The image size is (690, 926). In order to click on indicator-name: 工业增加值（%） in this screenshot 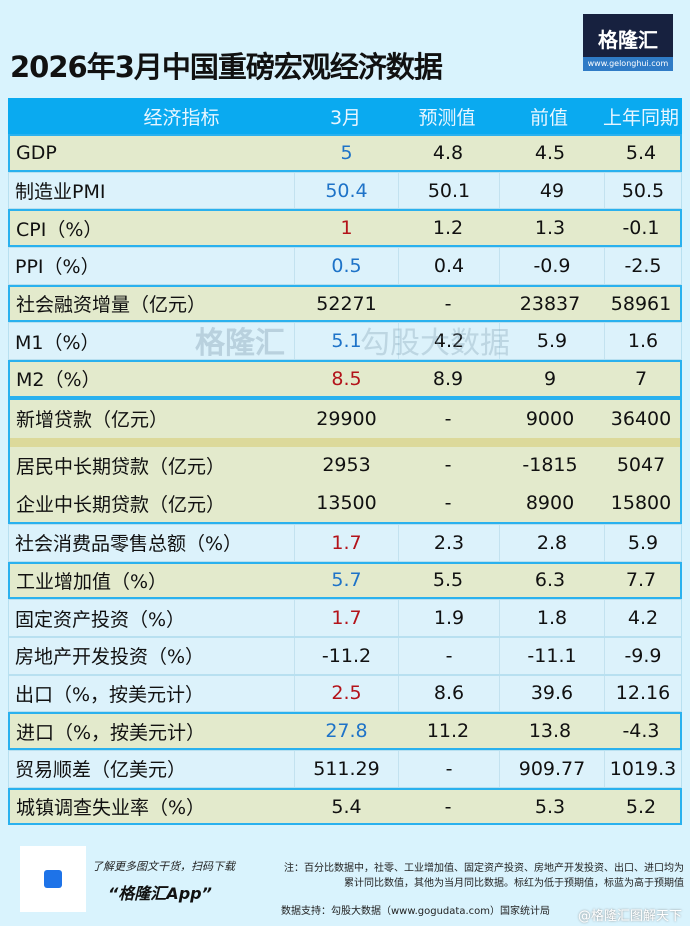, I will do `click(92, 581)`.